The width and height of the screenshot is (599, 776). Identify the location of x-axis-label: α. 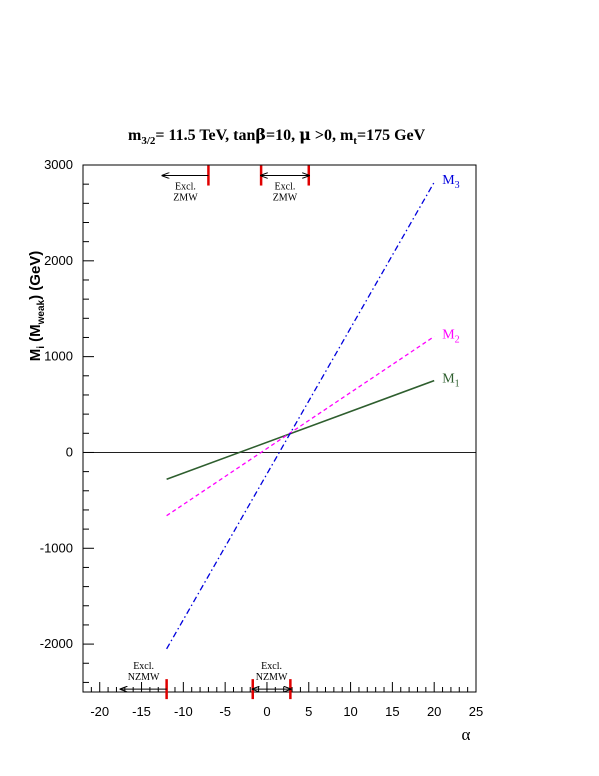
(466, 734).